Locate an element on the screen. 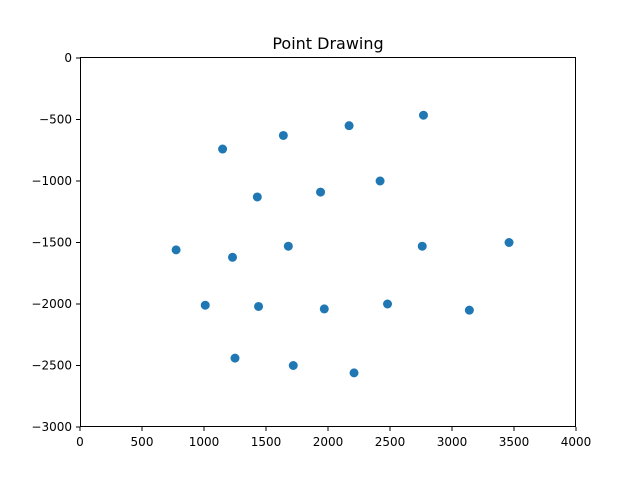 This screenshot has height=480, width=640. x-tick-label: 1500 is located at coordinates (266, 442).